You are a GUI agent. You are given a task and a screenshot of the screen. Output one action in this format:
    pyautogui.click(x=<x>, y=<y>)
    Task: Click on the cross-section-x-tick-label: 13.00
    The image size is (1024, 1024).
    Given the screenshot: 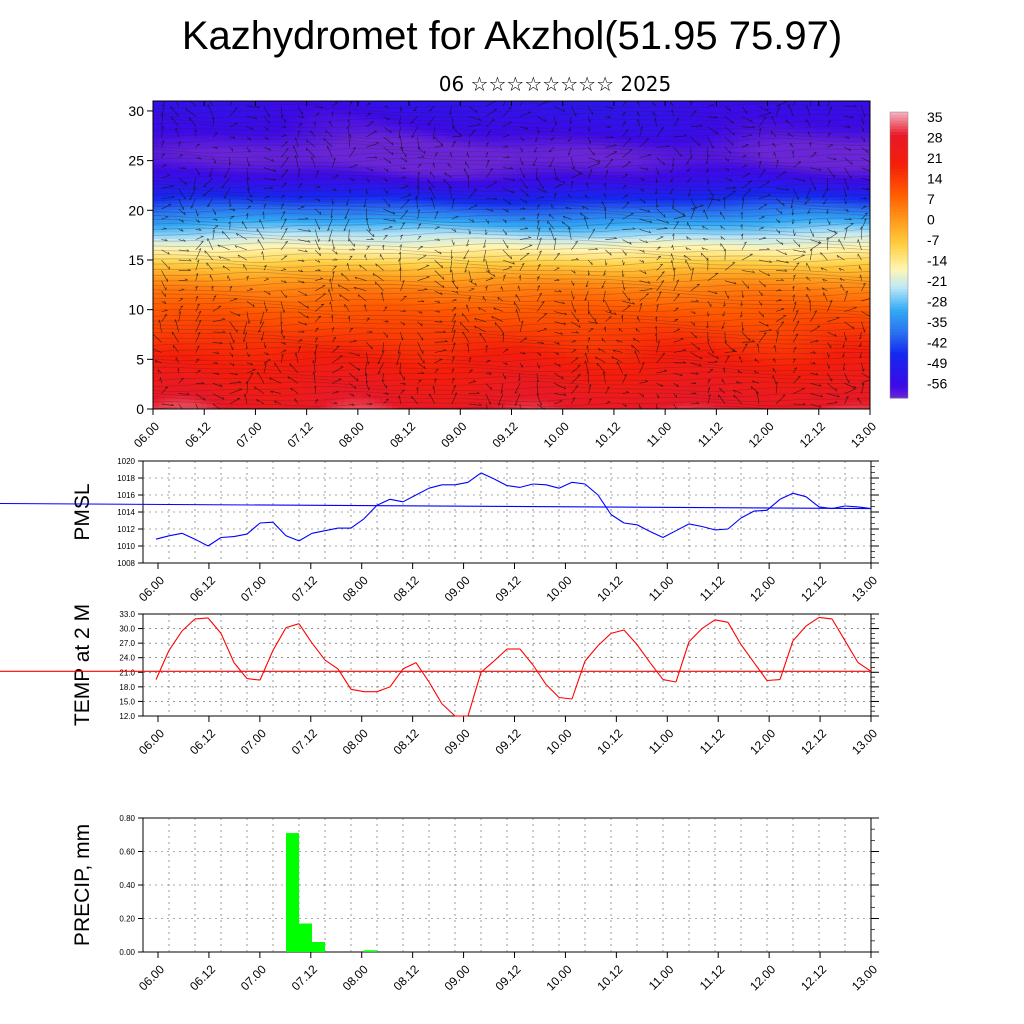 What is the action you would take?
    pyautogui.click(x=863, y=434)
    